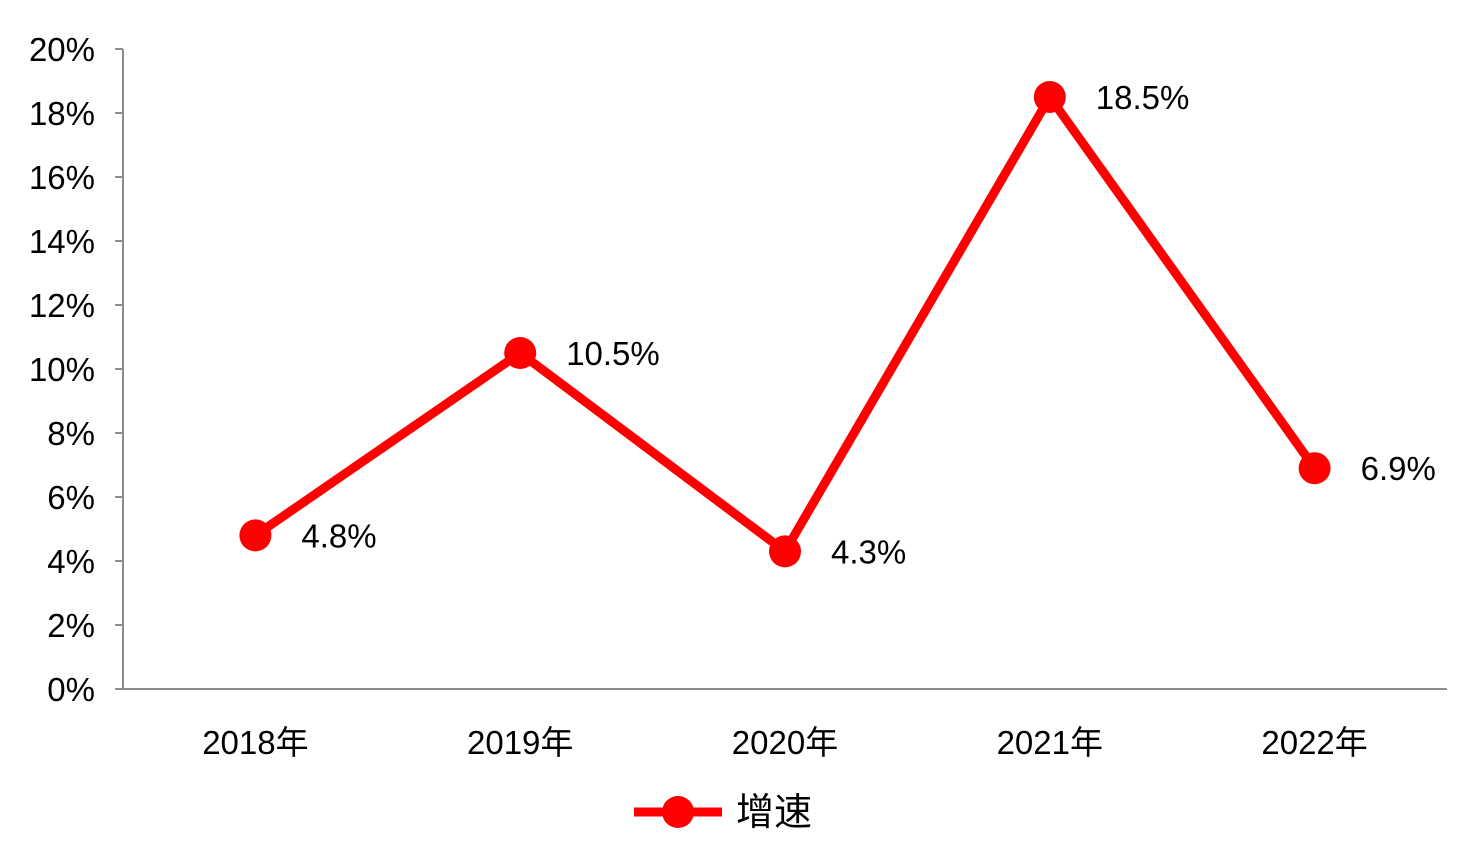 This screenshot has height=852, width=1476. Describe the element at coordinates (1398, 468) in the screenshot. I see `data-label: 6.9%` at that location.